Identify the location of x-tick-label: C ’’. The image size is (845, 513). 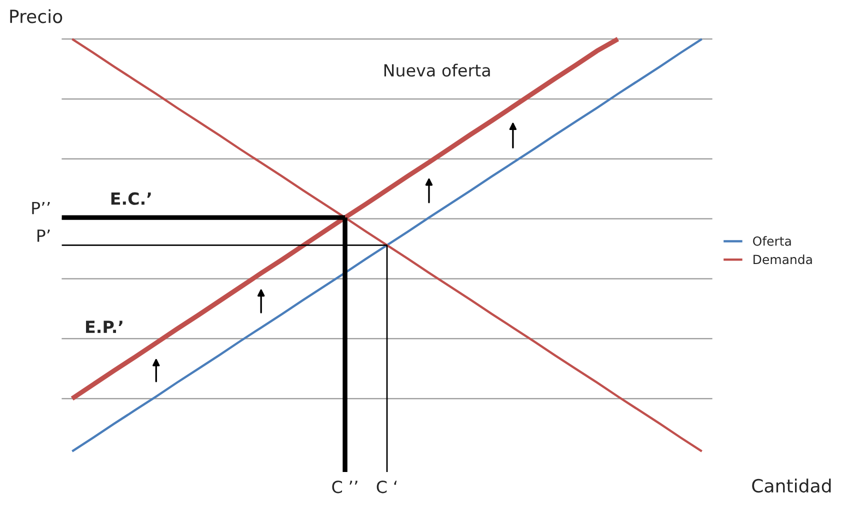
(345, 487).